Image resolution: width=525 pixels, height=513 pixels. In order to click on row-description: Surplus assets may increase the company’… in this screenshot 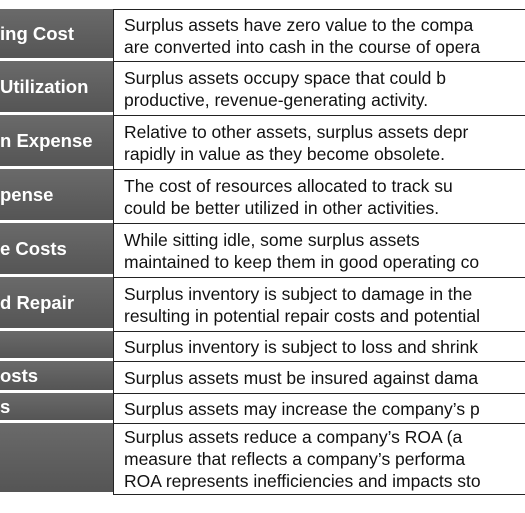, I will do `click(319, 408)`.